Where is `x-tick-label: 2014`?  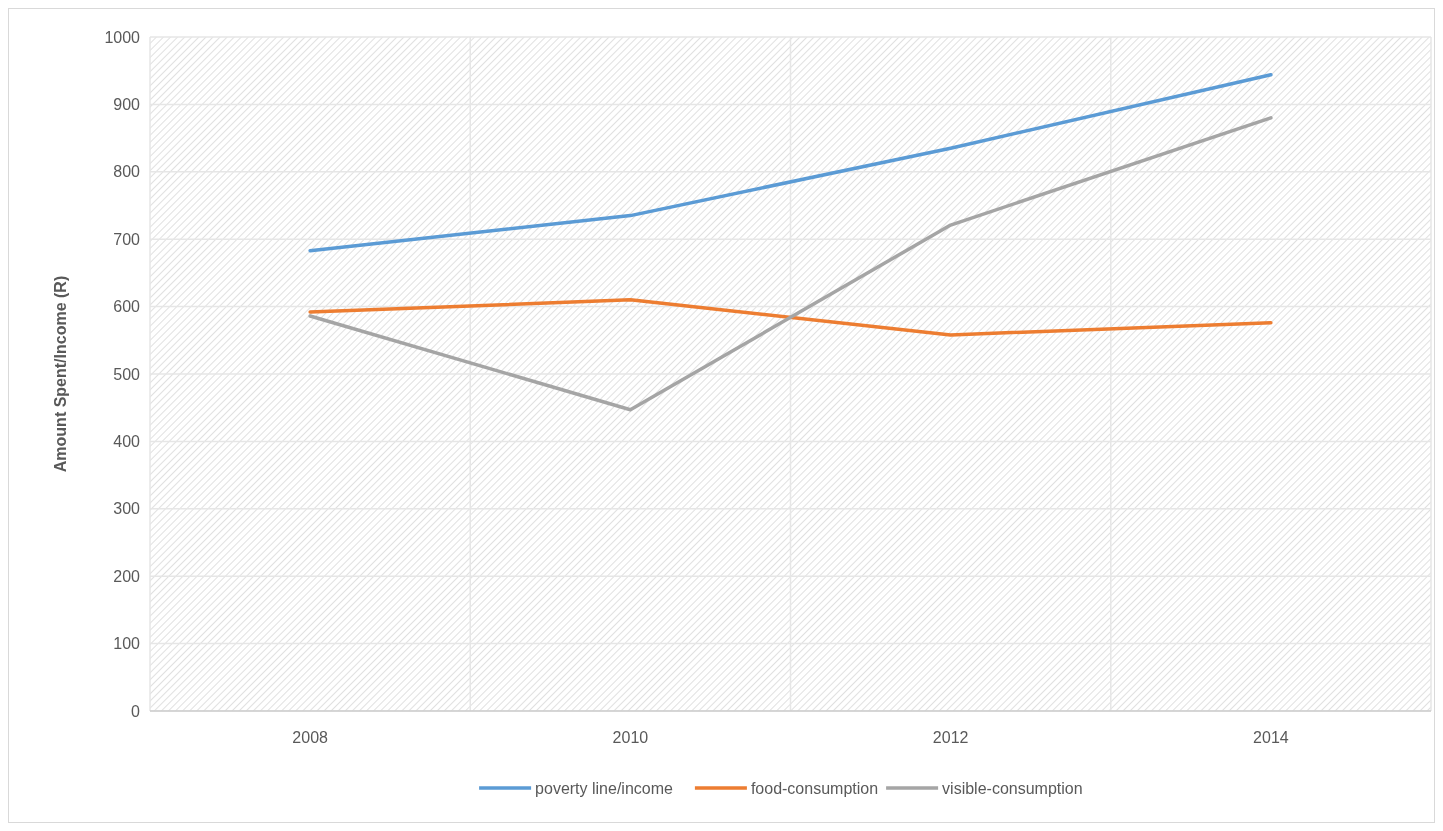
x-tick-label: 2014 is located at coordinates (1271, 737).